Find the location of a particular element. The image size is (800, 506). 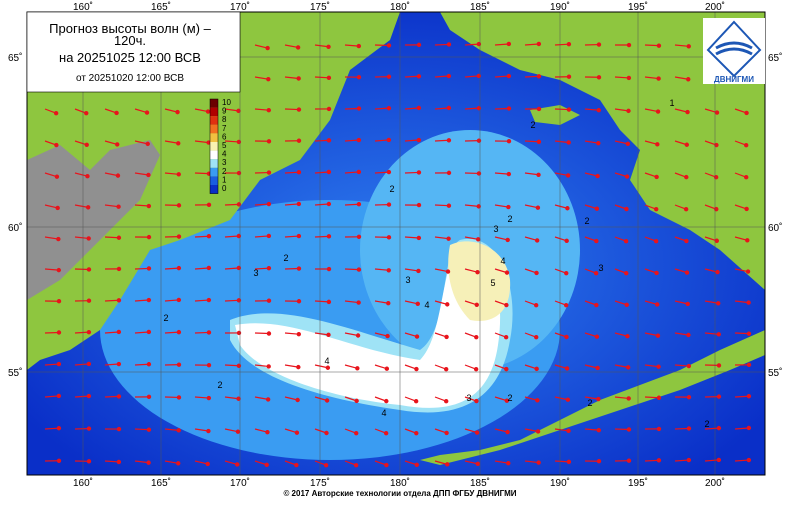

contour-label: 5 is located at coordinates (492, 283).